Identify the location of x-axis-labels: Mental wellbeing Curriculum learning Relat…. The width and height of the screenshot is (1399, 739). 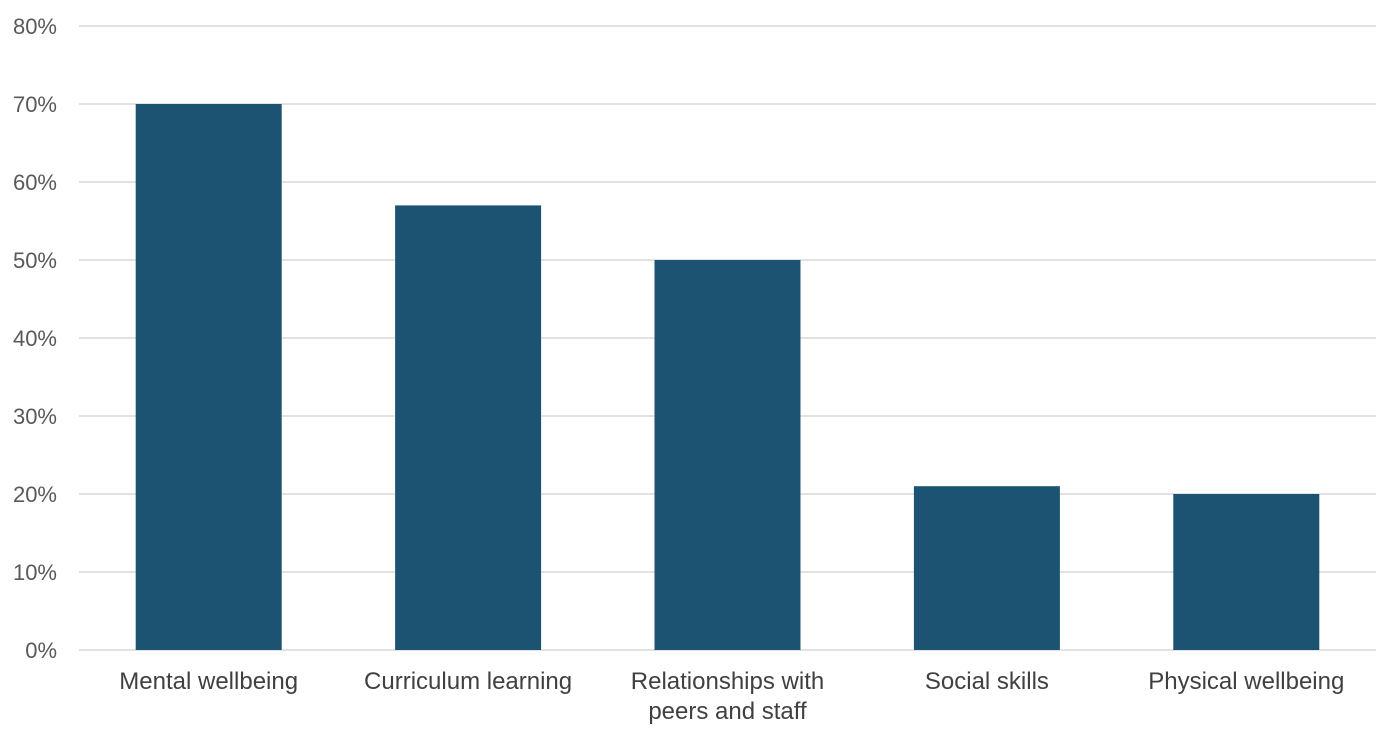
(731, 696).